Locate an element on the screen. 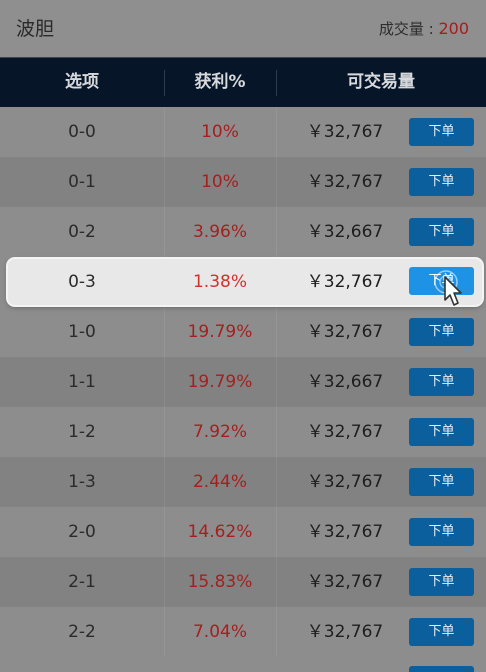 This screenshot has height=672, width=486. volume-indicator: 成交量 : 200 is located at coordinates (424, 29).